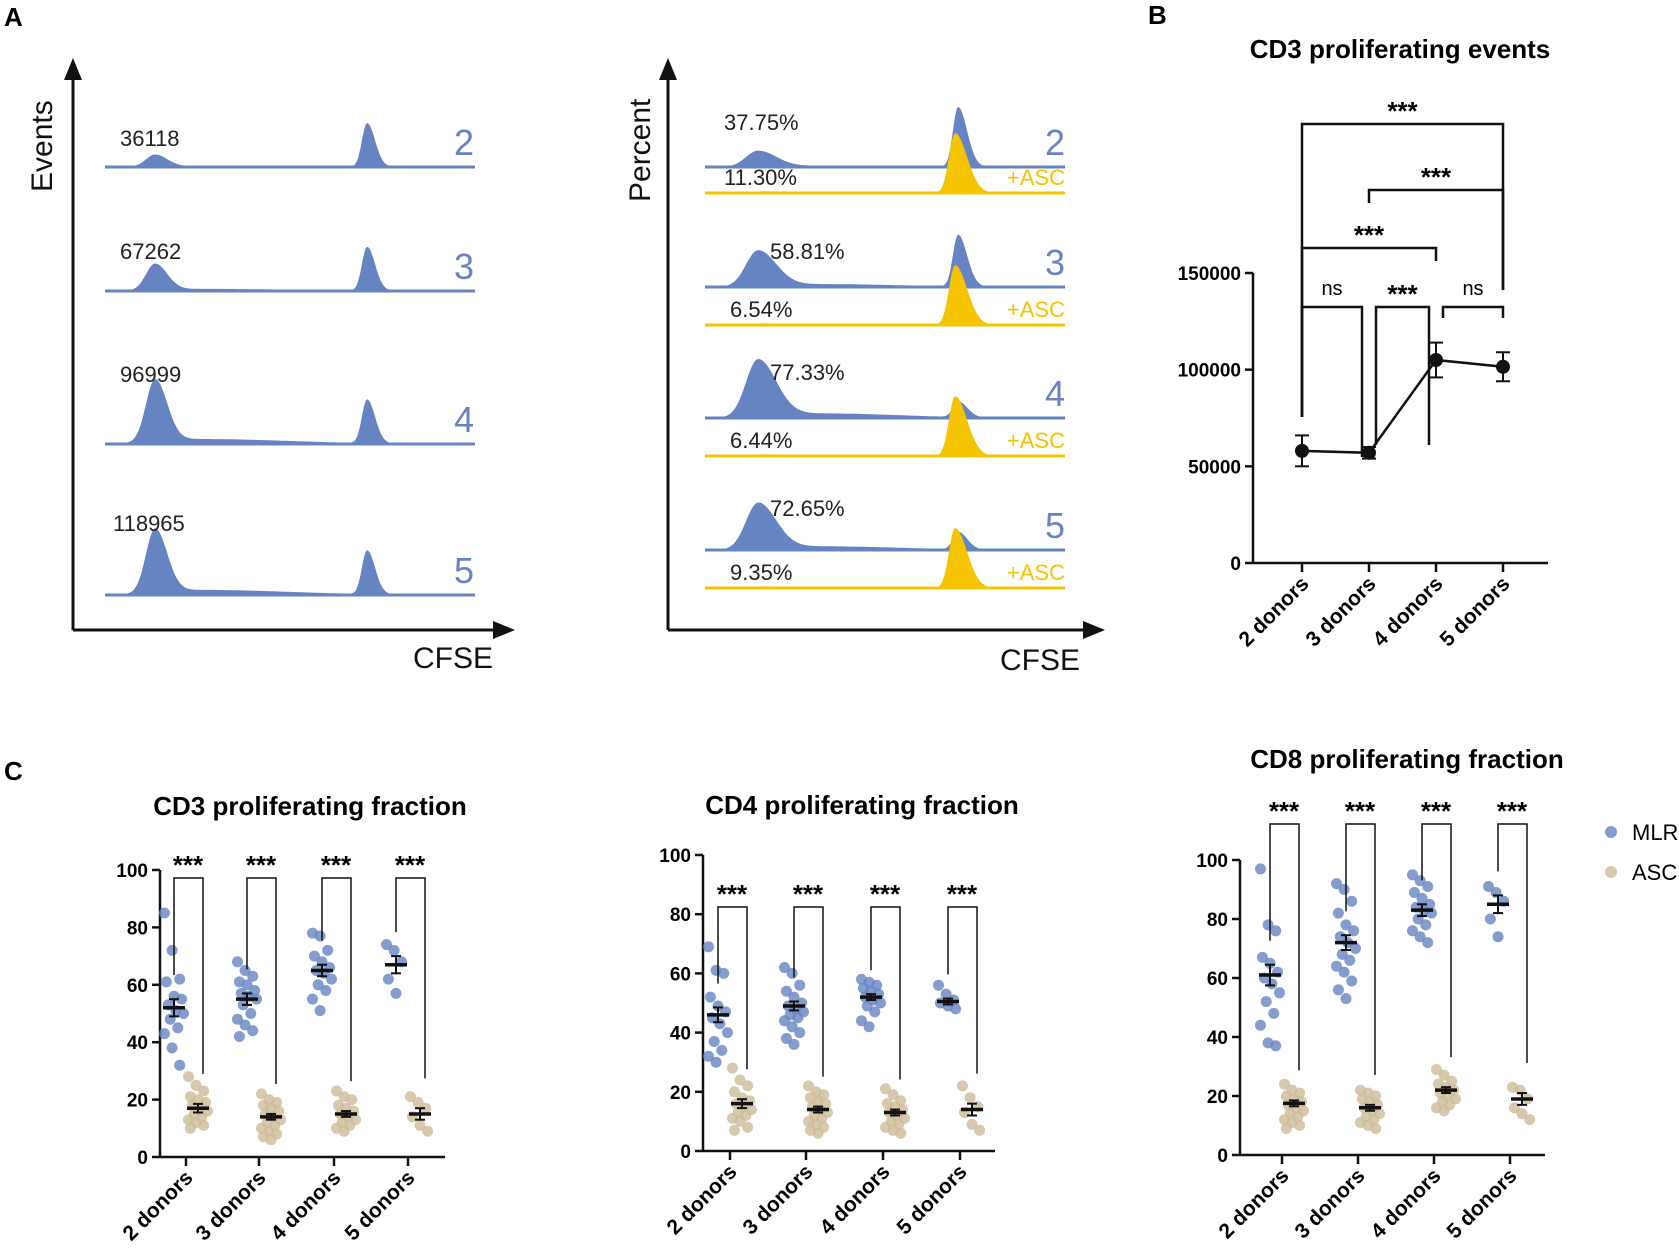 This screenshot has width=1679, height=1255. What do you see at coordinates (1212, 861) in the screenshot?
I see `chart-c3-ytick-label-5: 100` at bounding box center [1212, 861].